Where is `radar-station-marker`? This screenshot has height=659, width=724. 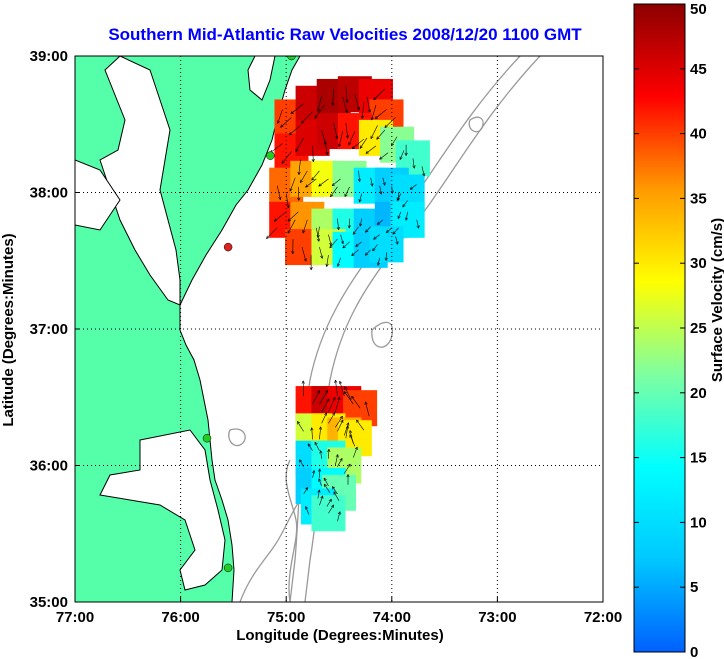 radar-station-marker is located at coordinates (228, 247).